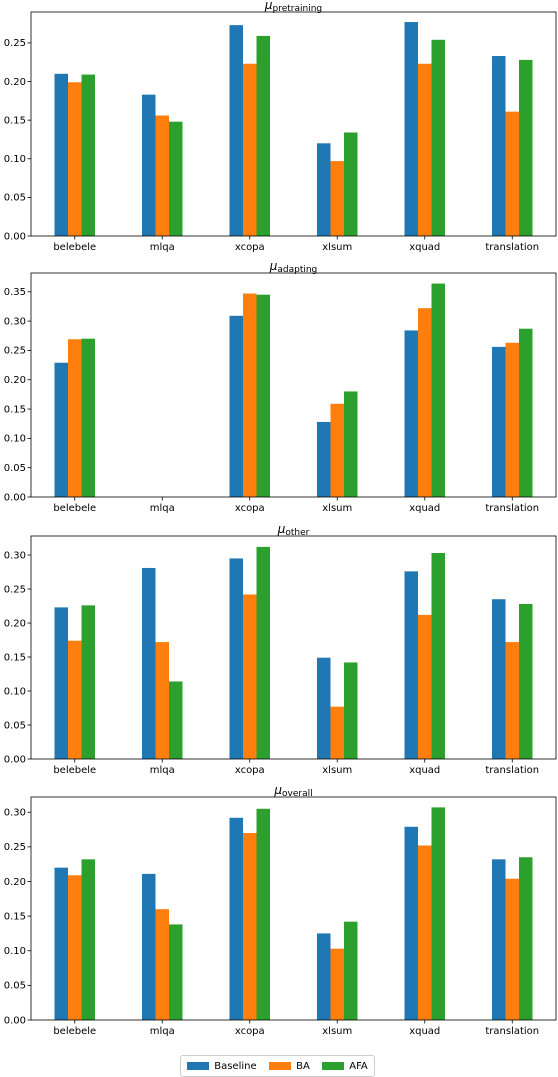 The width and height of the screenshot is (558, 1077). What do you see at coordinates (15, 380) in the screenshot?
I see `panel-2-ytick-label-4: 0.20` at bounding box center [15, 380].